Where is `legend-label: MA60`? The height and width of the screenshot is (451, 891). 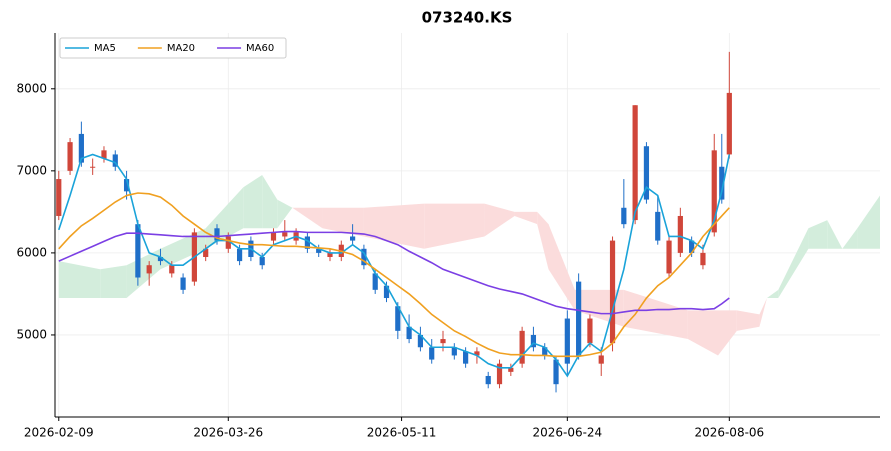
legend-label: MA60 is located at coordinates (260, 48).